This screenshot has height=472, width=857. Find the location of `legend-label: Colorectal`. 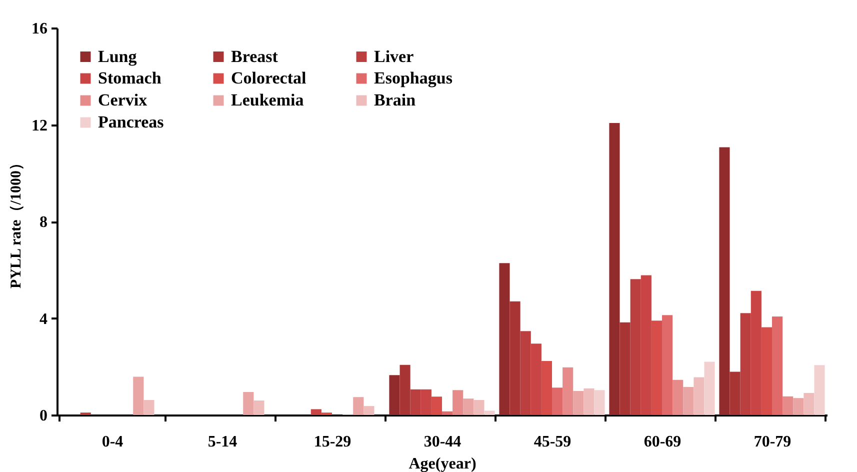

legend-label: Colorectal is located at coordinates (268, 78).